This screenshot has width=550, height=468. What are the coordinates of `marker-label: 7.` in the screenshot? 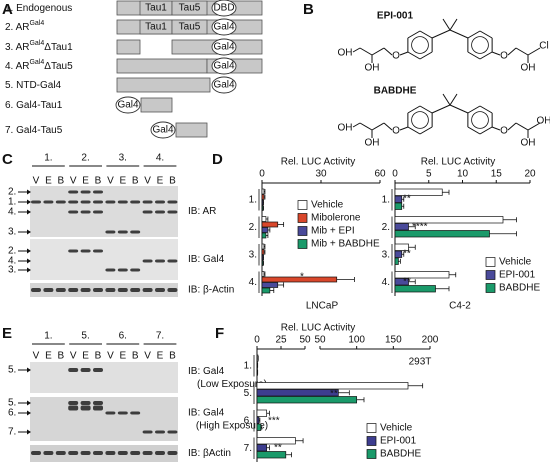 It's located at (12, 432).